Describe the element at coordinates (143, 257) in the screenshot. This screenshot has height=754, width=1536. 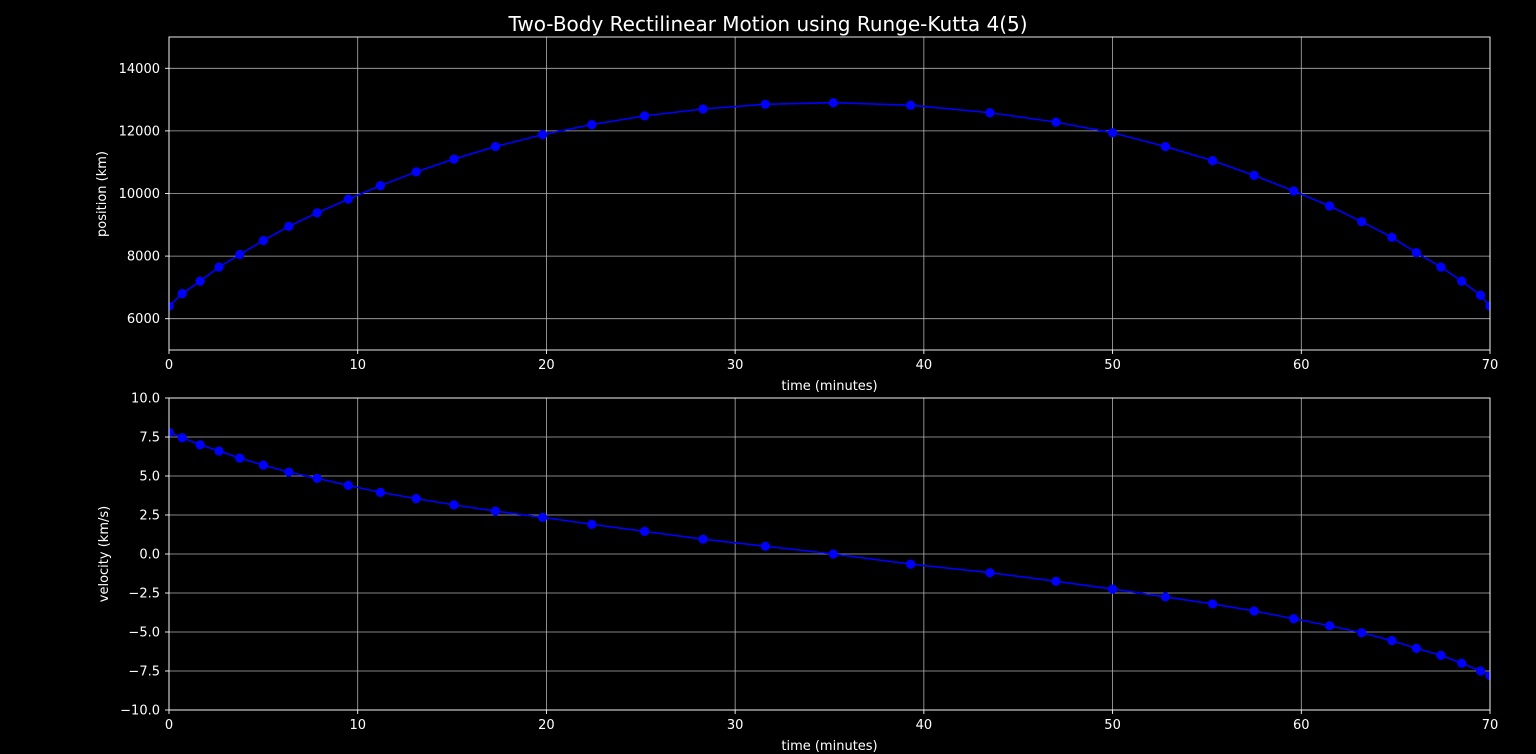
I see `position-y-tick-label-1: 8000` at that location.